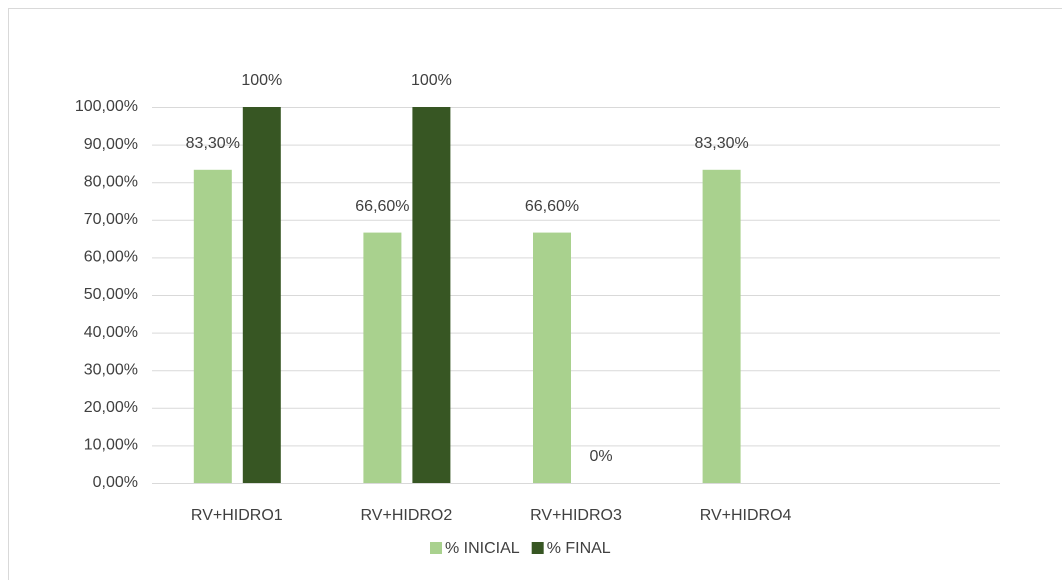  I want to click on y-tick-label: 40,00%, so click(111, 332).